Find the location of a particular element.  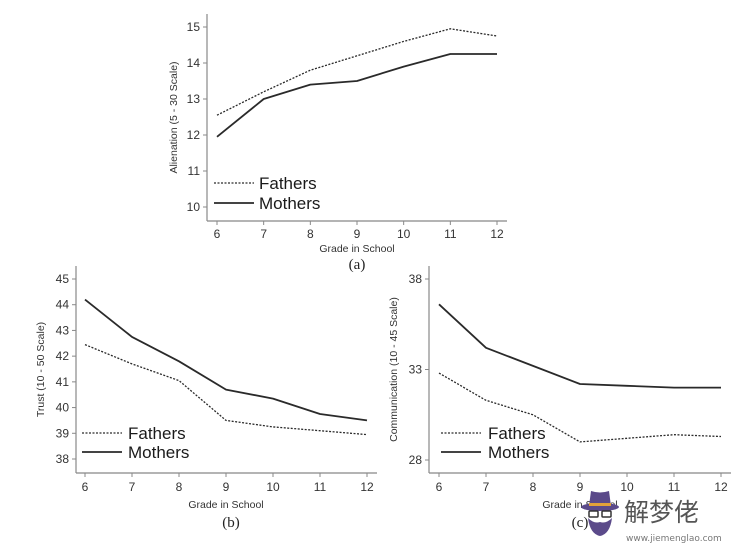

y-tick-label: 33 is located at coordinates (416, 370).